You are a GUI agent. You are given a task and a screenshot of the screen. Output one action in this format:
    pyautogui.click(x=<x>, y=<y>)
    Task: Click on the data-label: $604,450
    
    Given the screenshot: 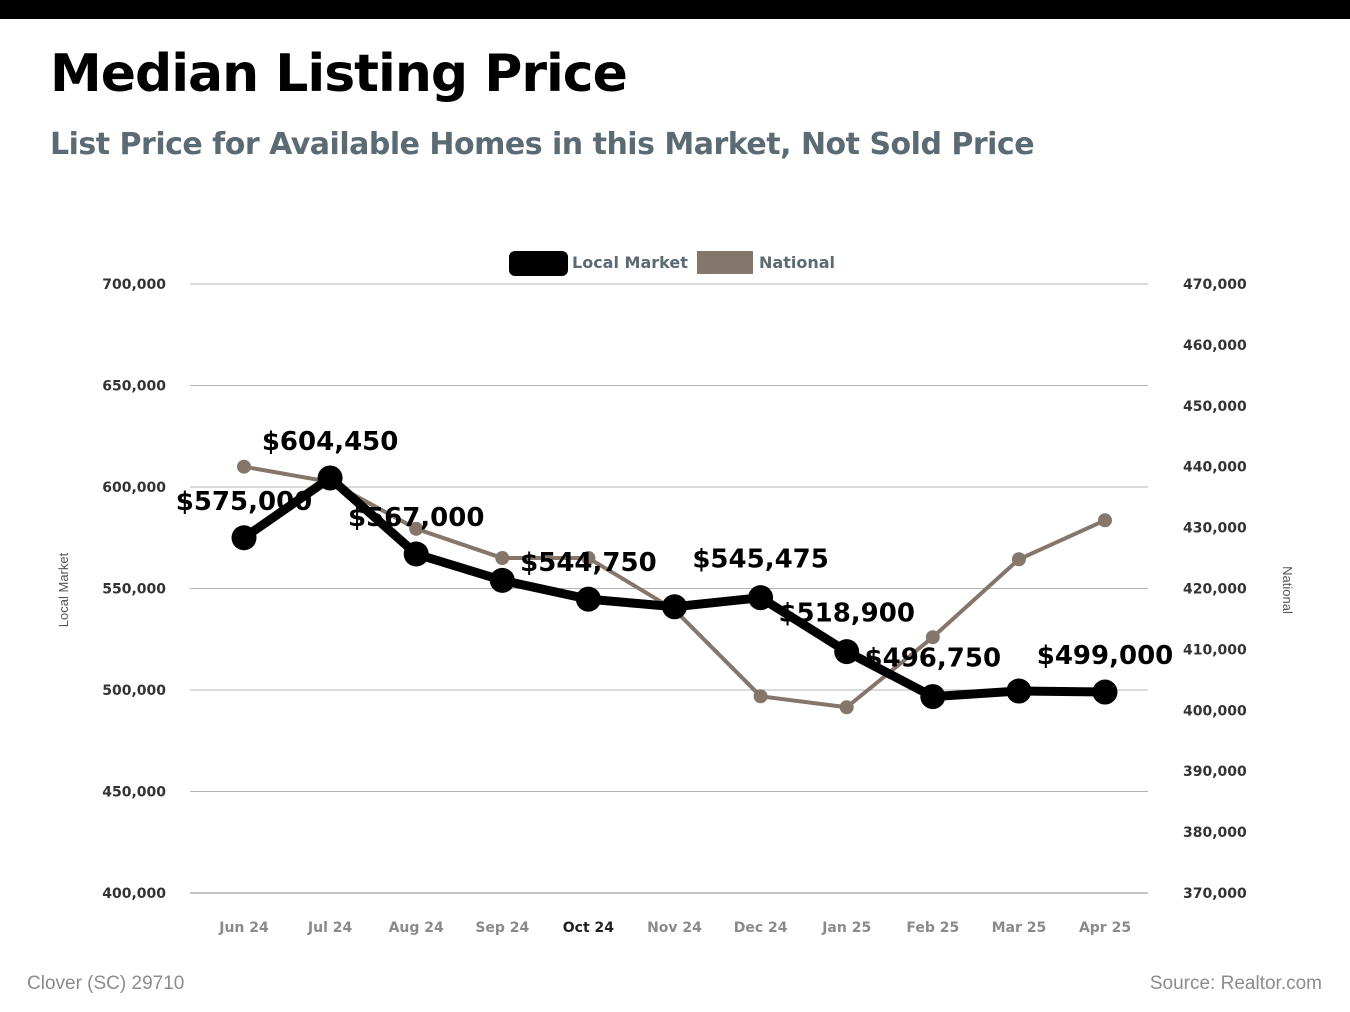 What is the action you would take?
    pyautogui.click(x=330, y=442)
    